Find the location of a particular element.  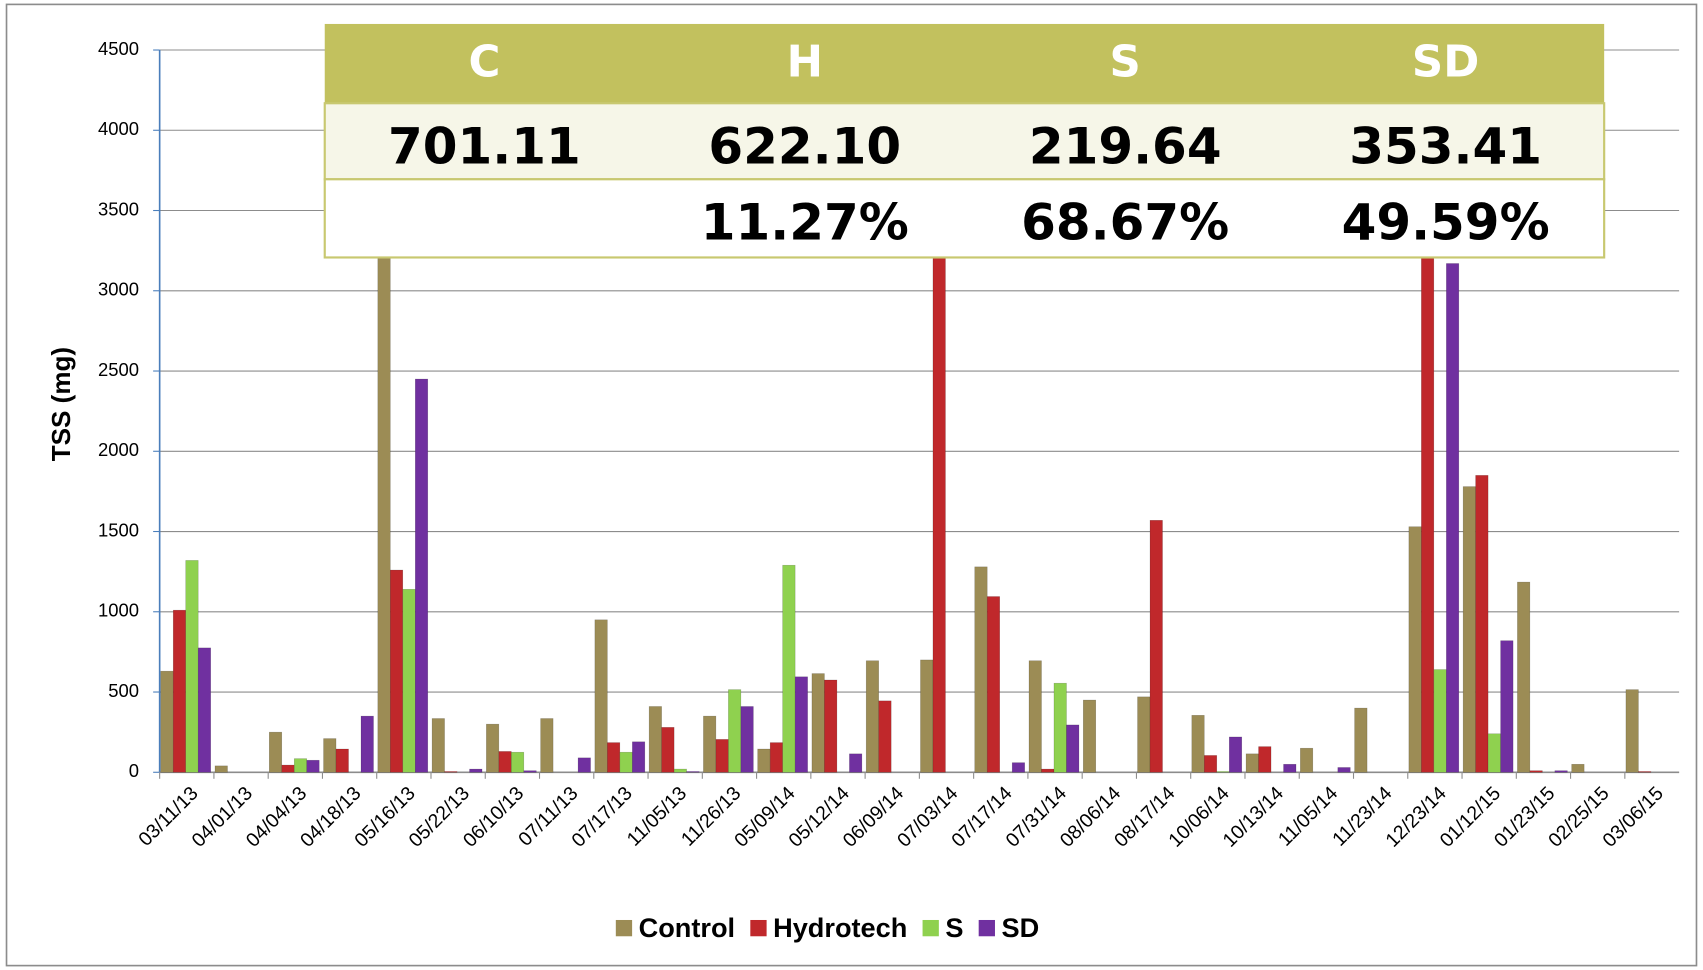

table-row-bg is located at coordinates (964, 141).